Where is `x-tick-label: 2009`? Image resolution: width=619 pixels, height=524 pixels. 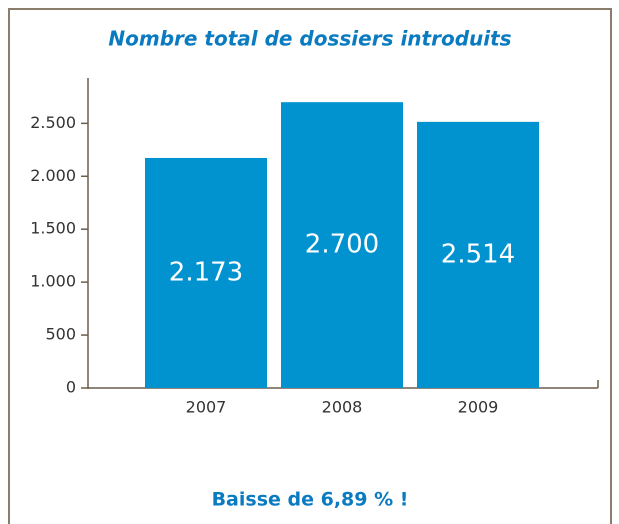
x-tick-label: 2009 is located at coordinates (478, 407).